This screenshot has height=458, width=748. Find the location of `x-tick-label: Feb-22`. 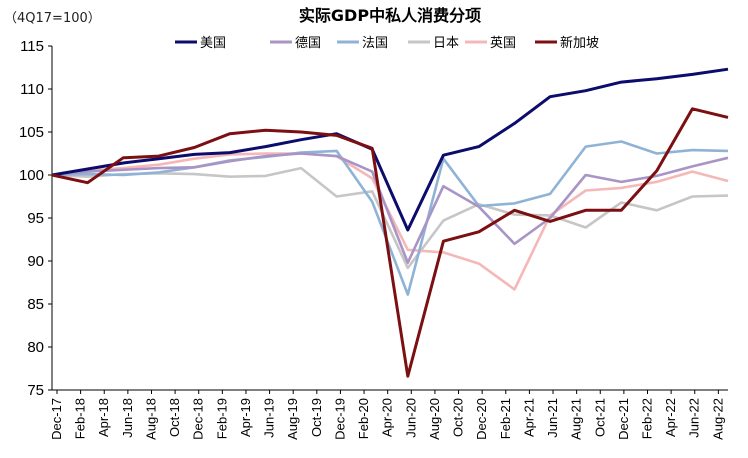

x-tick-label: Feb-22 is located at coordinates (647, 418).